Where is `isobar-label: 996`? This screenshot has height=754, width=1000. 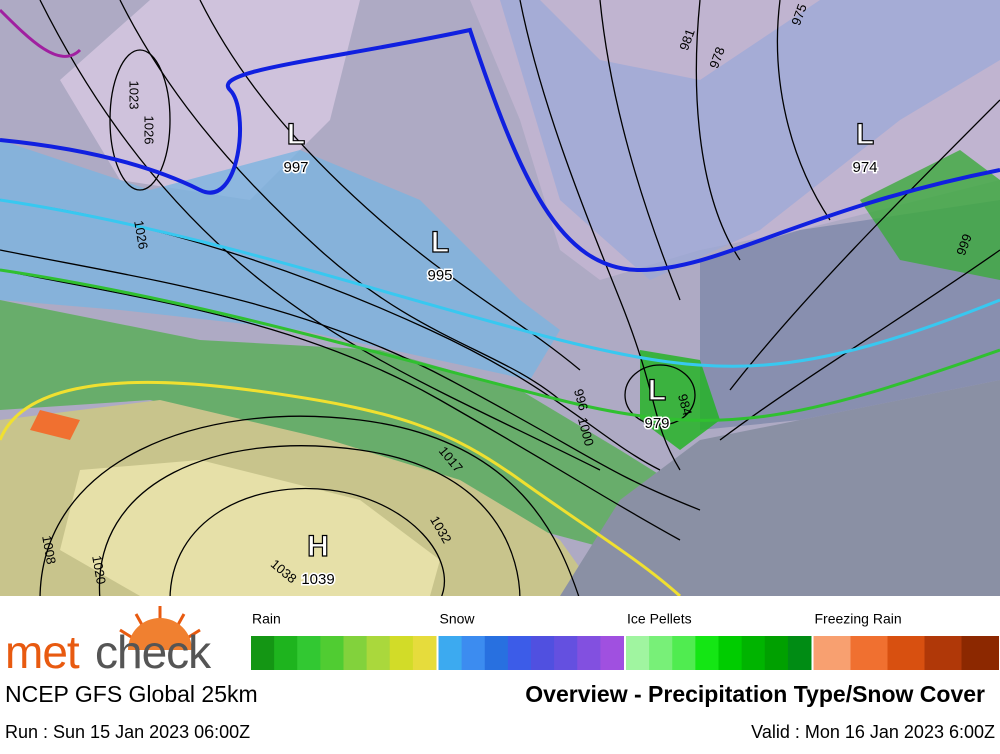 isobar-label: 996 is located at coordinates (581, 399).